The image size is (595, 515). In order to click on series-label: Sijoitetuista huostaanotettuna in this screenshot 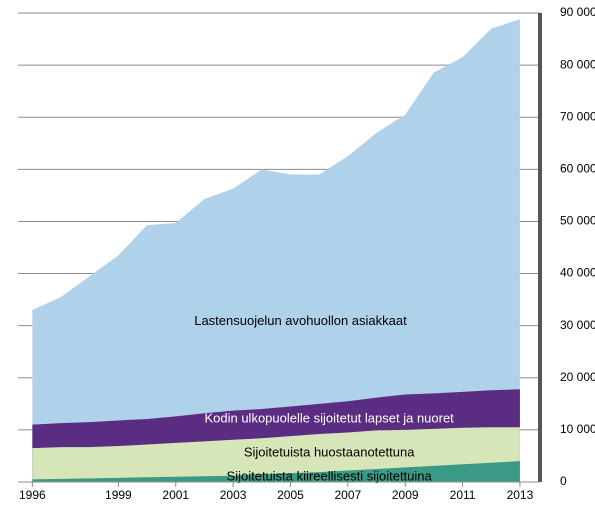, I will do `click(329, 452)`.